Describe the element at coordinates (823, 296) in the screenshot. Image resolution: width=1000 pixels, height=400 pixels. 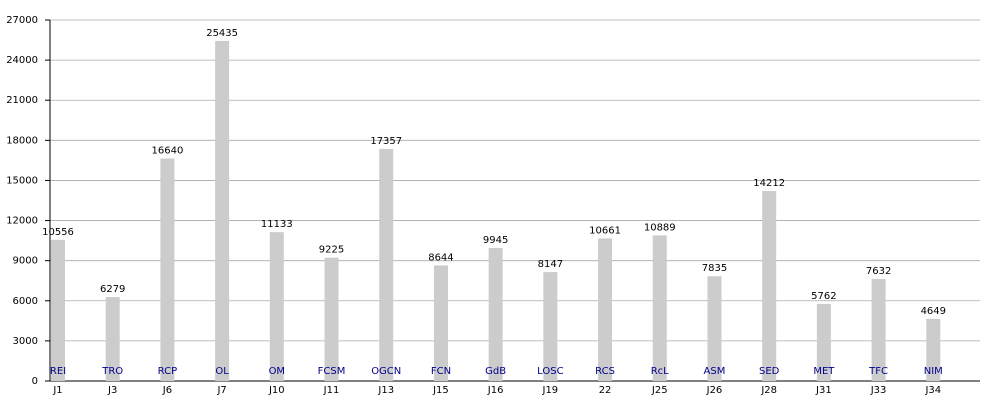
I see `value-label: 5762` at that location.